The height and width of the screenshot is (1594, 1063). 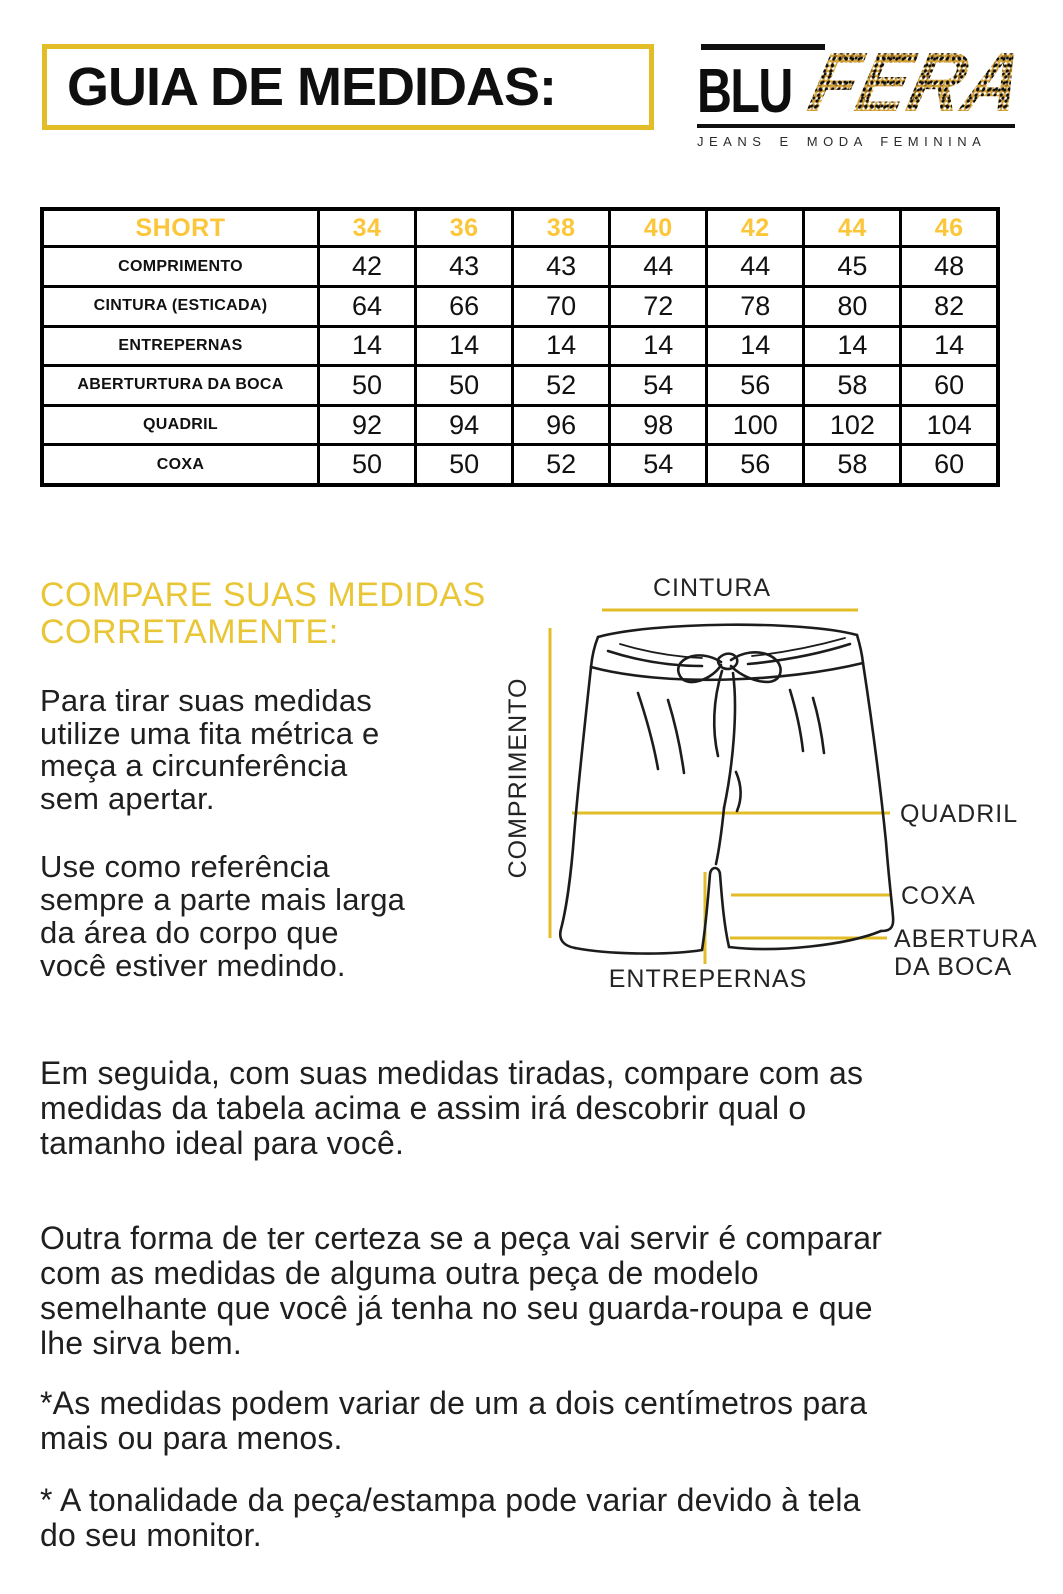 What do you see at coordinates (367, 228) in the screenshot?
I see `size-column-header: 34` at bounding box center [367, 228].